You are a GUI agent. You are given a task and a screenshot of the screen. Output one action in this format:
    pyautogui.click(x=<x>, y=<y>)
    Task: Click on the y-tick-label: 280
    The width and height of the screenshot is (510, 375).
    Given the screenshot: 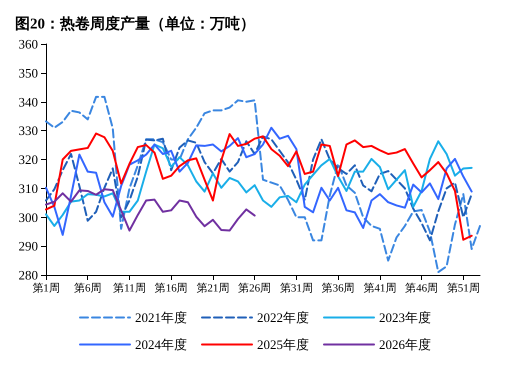 What is the action you would take?
    pyautogui.click(x=28, y=275)
    